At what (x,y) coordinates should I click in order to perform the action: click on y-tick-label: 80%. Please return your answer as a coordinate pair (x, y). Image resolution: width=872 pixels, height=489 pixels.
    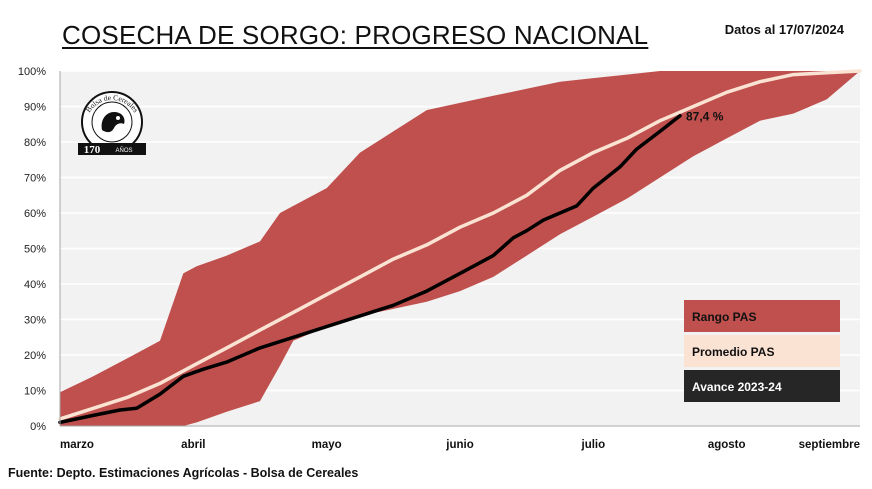
    Looking at the image, I should click on (35, 143).